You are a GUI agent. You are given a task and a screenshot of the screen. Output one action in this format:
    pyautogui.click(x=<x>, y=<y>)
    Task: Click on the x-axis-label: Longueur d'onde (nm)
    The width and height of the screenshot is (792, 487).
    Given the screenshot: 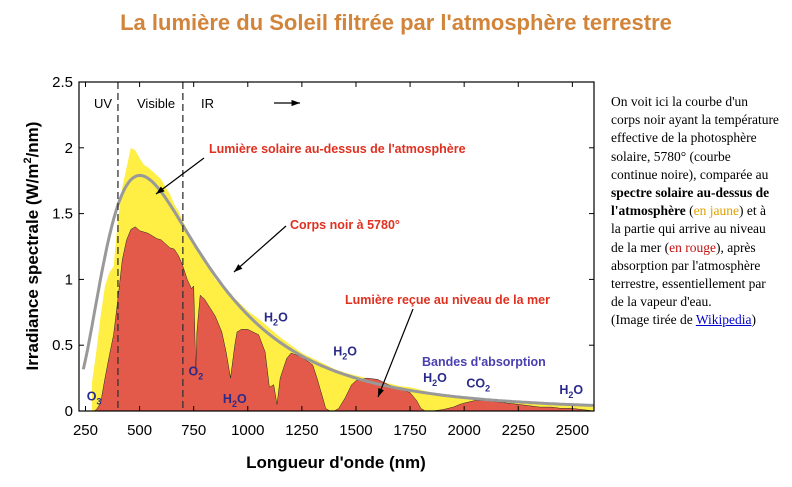 What is the action you would take?
    pyautogui.click(x=336, y=462)
    